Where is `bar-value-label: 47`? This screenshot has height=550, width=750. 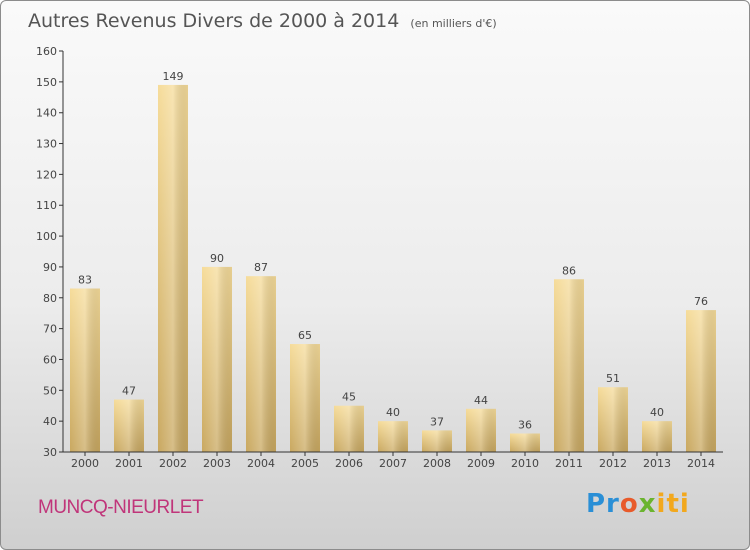
bar-value-label: 47 is located at coordinates (129, 391).